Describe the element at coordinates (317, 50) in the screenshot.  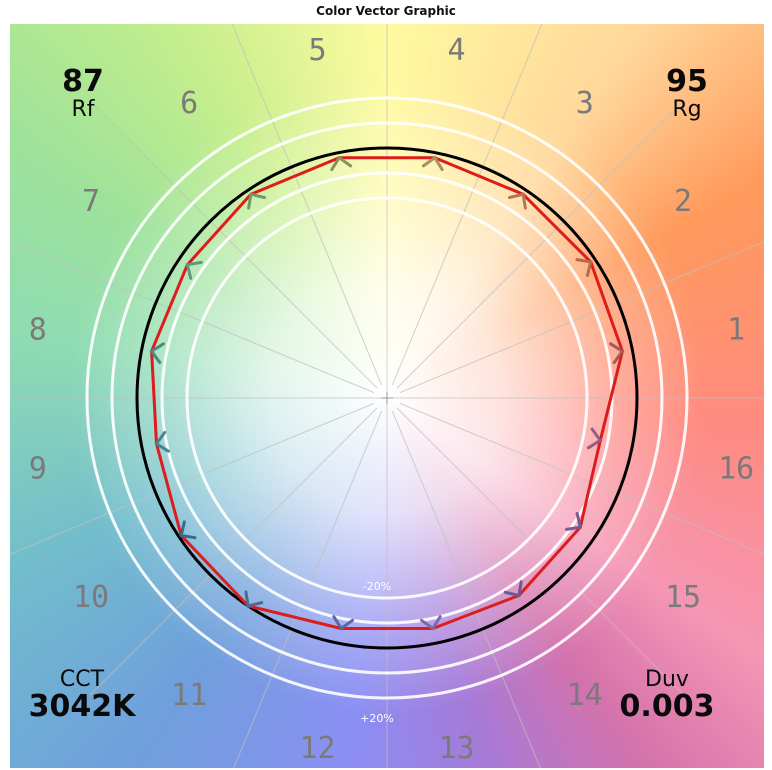
I see `hue-bin-label-5: 5` at that location.